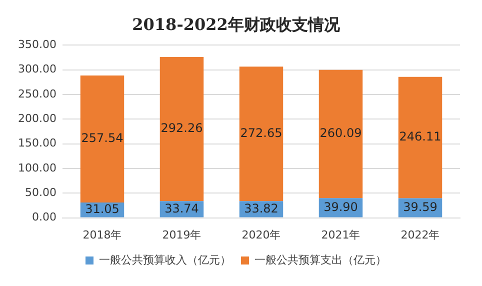  Describe the element at coordinates (40, 192) in the screenshot. I see `y-tick-label: 50.00` at that location.